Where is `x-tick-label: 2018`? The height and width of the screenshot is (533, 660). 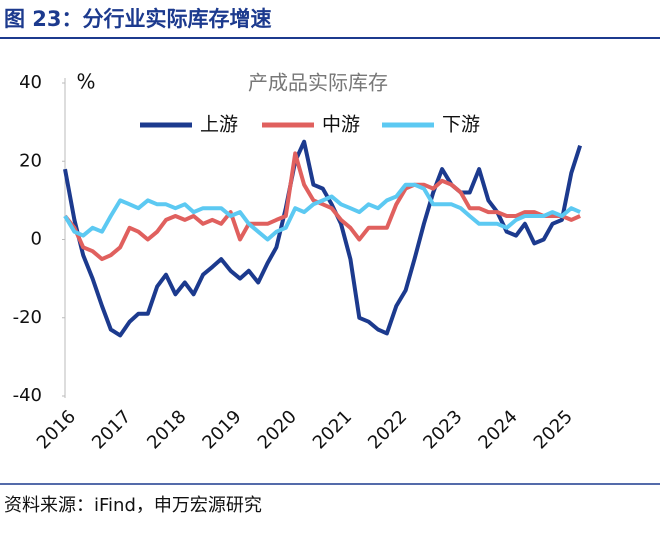
x-tick-label: 2018 is located at coordinates (166, 429).